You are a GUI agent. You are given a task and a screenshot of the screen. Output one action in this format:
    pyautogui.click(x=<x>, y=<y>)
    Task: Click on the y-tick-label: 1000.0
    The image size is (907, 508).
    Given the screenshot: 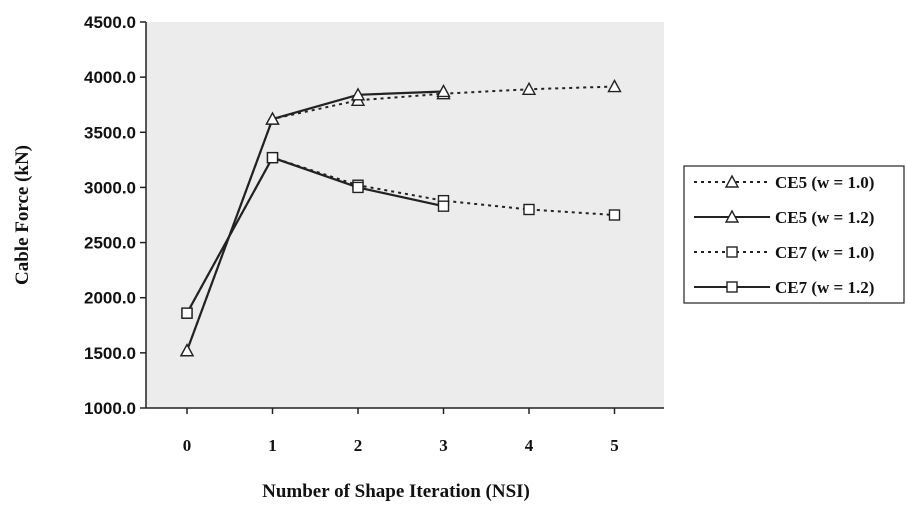 What is the action you would take?
    pyautogui.click(x=110, y=408)
    